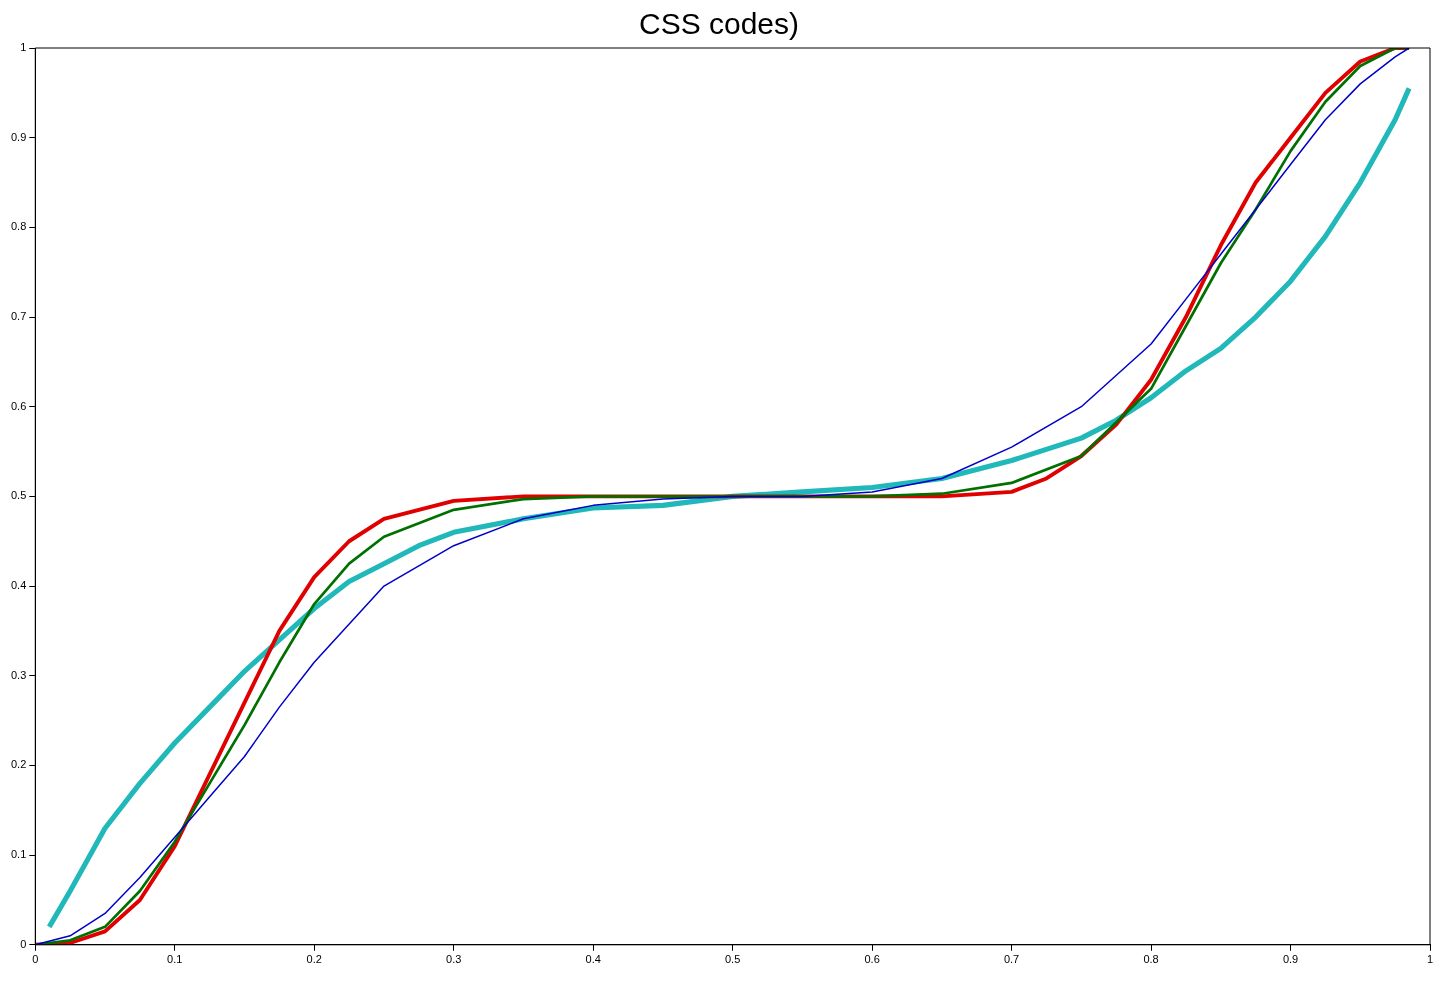 This screenshot has height=981, width=1454. Describe the element at coordinates (314, 959) in the screenshot. I see `x-tick-label: 0.2` at that location.